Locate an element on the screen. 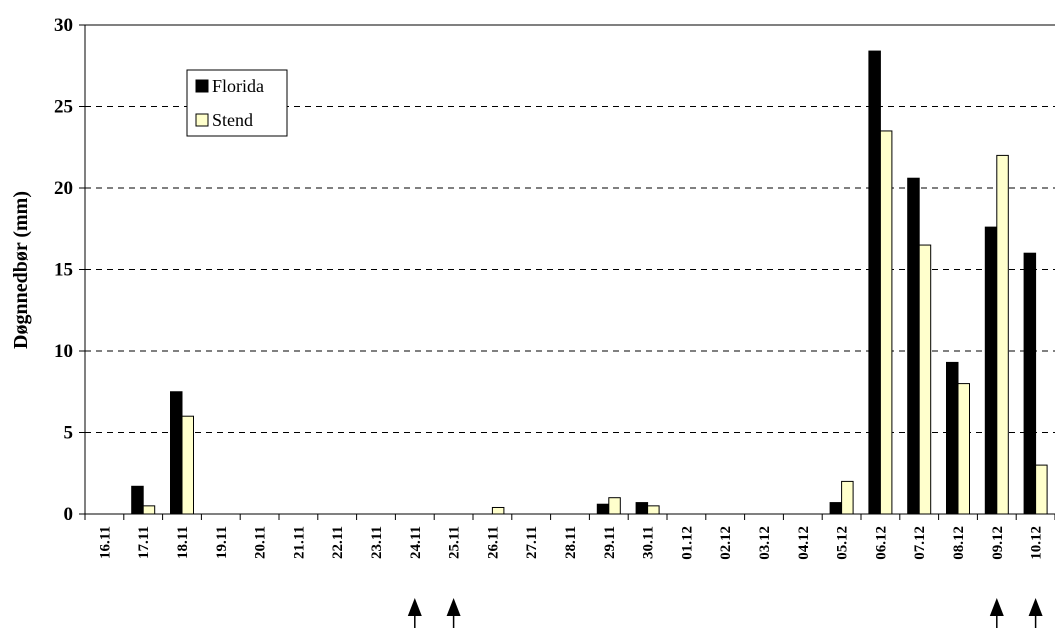 The image size is (1055, 637). y-axis-label: Døgnnedbør (mm) is located at coordinates (21, 270).